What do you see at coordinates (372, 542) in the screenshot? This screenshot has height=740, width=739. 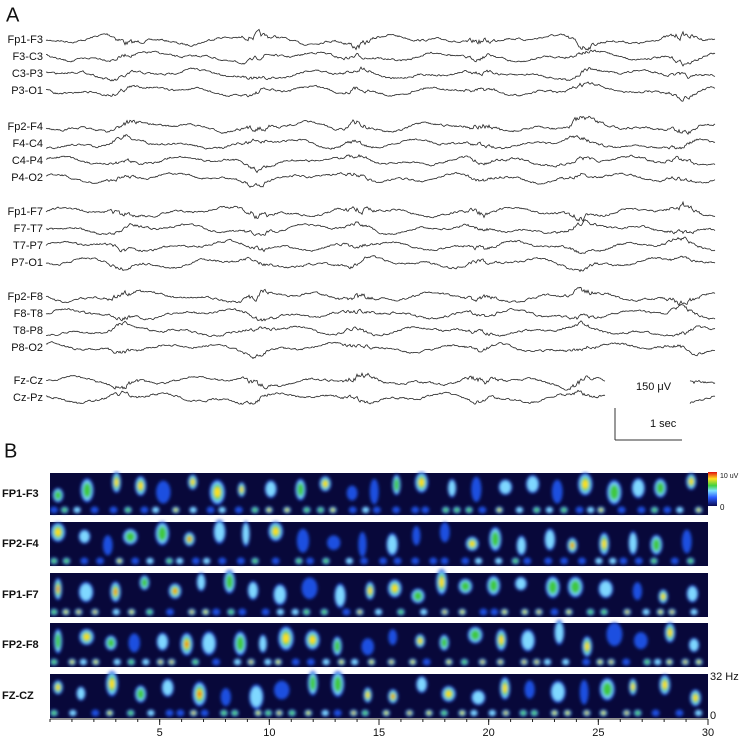 I see `spectrogram` at bounding box center [372, 542].